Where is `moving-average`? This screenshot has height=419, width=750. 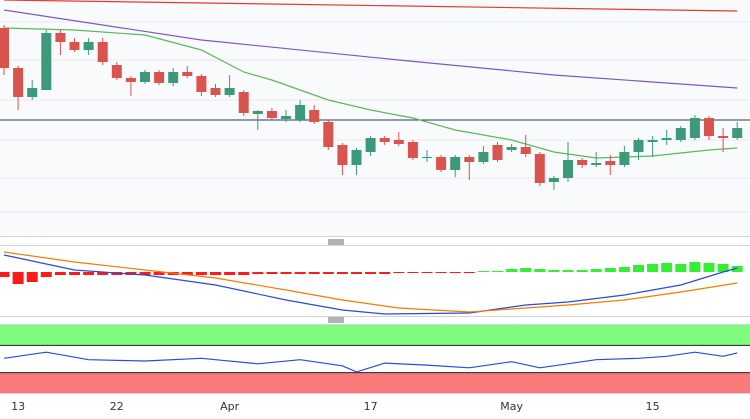
moving-average is located at coordinates (370, 6).